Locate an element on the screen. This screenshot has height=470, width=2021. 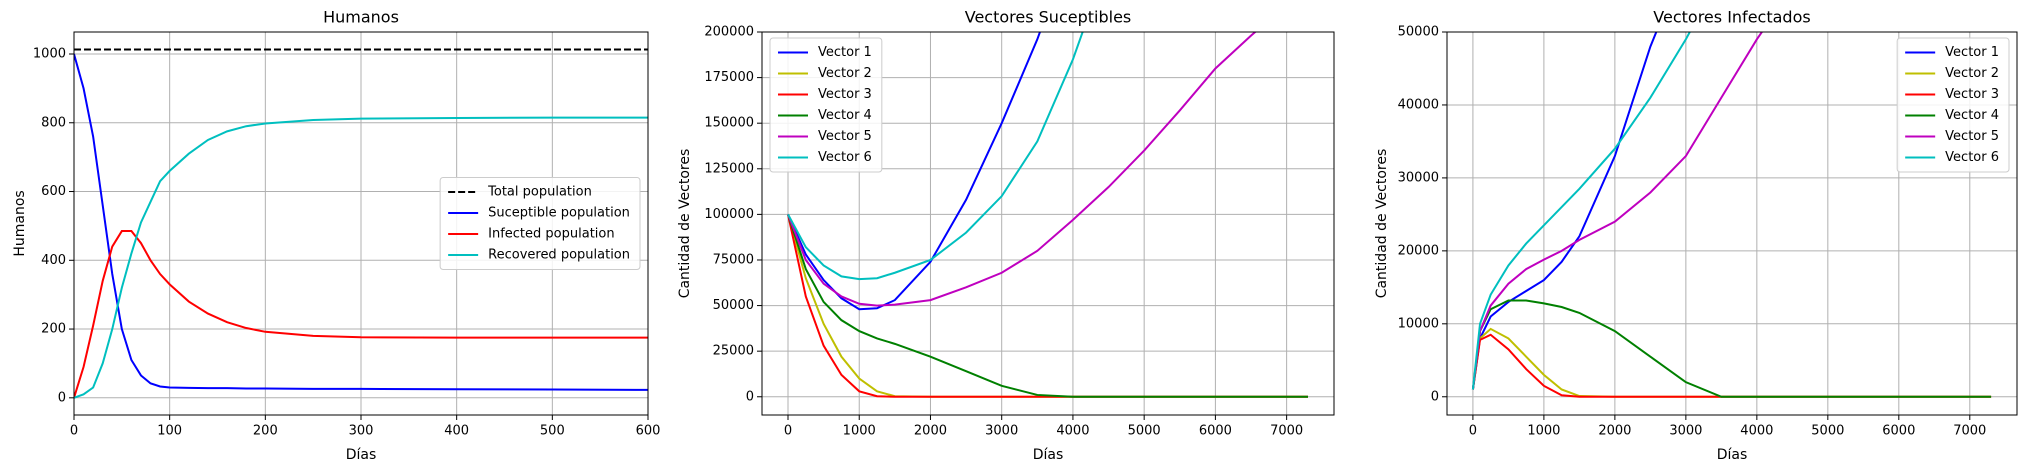
x-tick-label: 600 is located at coordinates (648, 431).